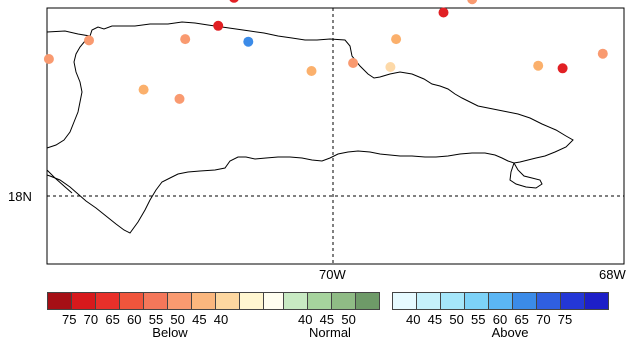 This screenshot has height=340, width=637. I want to click on legend-below-swatches, so click(167, 301).